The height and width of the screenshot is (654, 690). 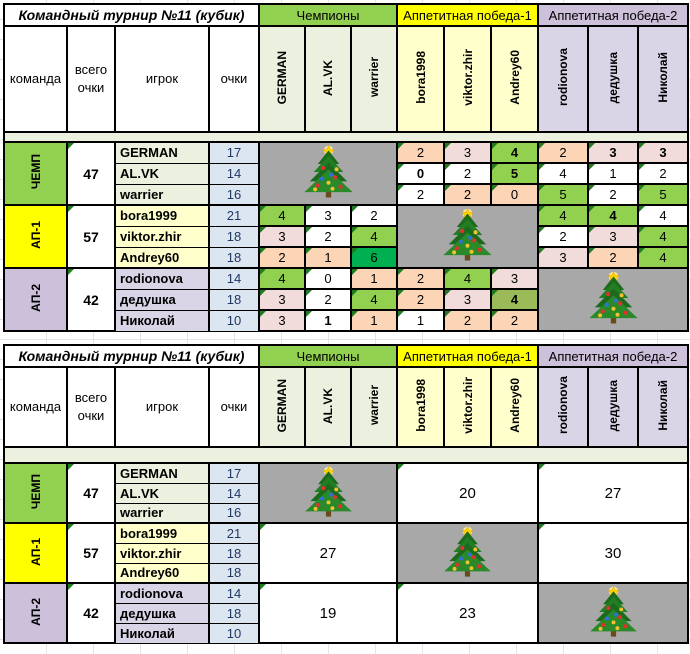 I want to click on team-score-cell: 20, so click(x=467, y=493).